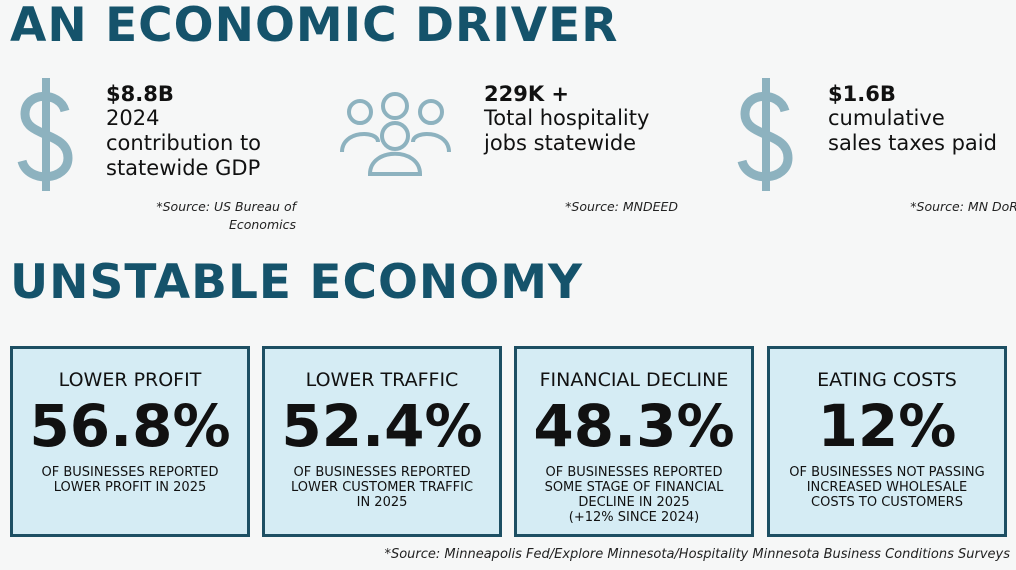  What do you see at coordinates (130, 487) in the screenshot?
I see `card-line: LOWER PROFIT IN 2025` at bounding box center [130, 487].